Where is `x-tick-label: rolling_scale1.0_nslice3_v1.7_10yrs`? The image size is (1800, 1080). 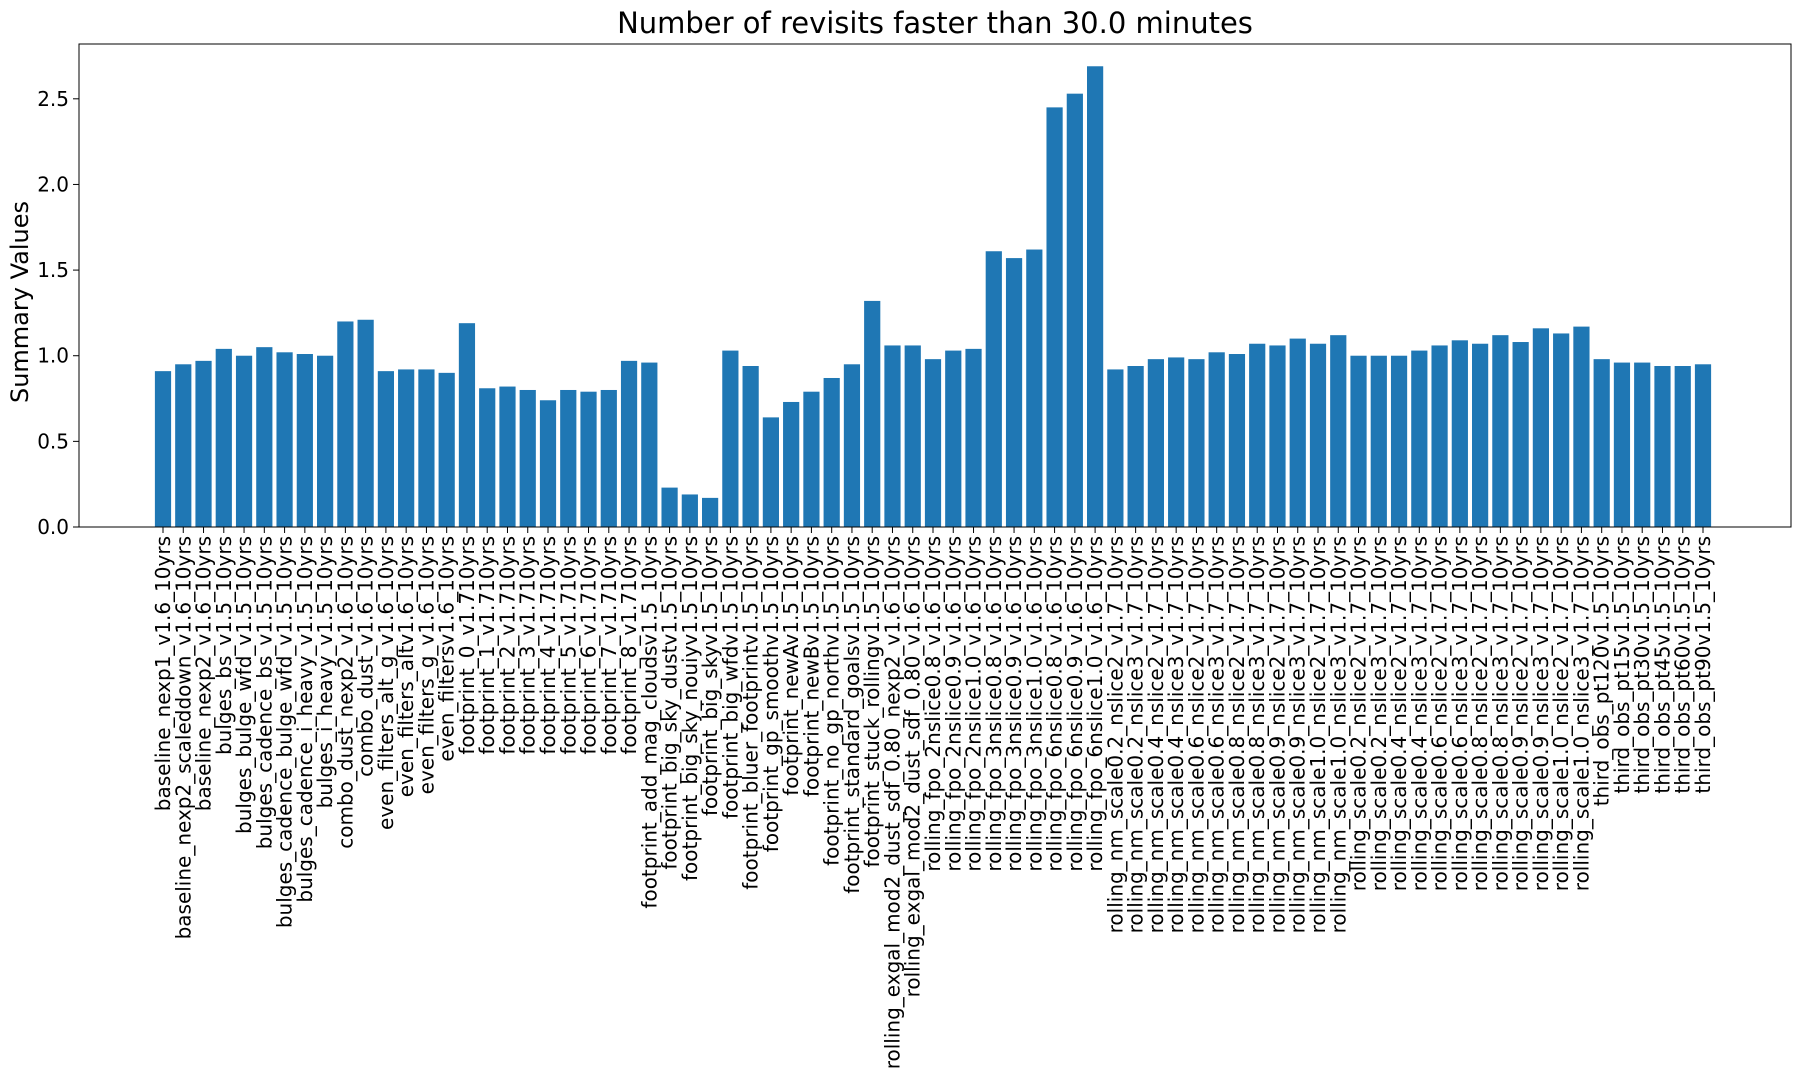
x-tick-label: rolling_scale1.0_nslice3_v1.7_10yrs is located at coordinates (1581, 713).